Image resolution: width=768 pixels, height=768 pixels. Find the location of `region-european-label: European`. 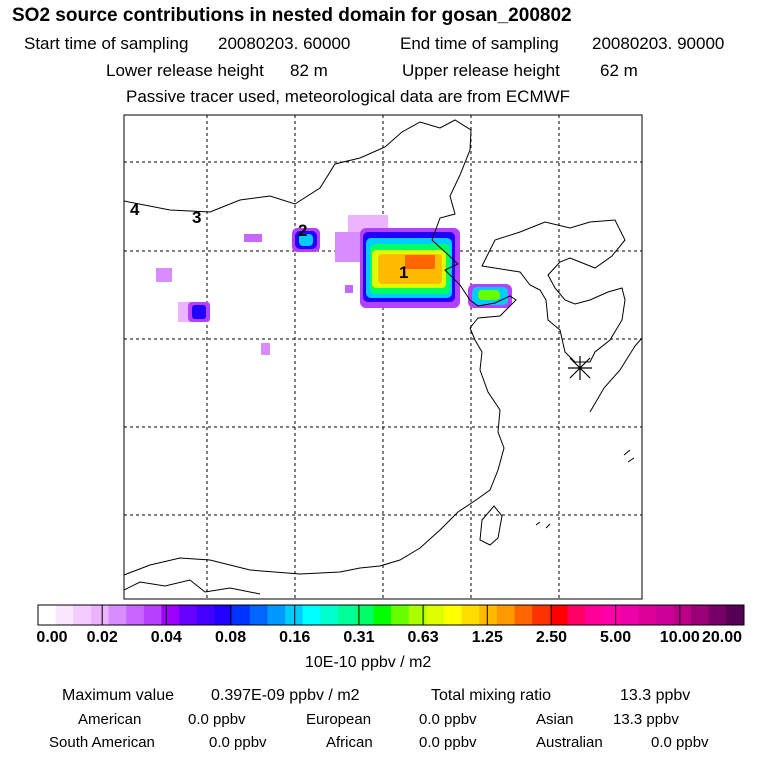

region-european-label: European is located at coordinates (339, 719).